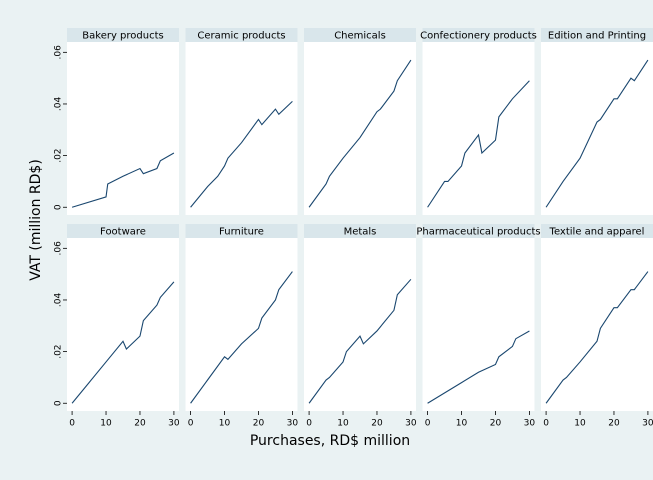 This screenshot has height=480, width=653. Describe the element at coordinates (330, 441) in the screenshot. I see `x-axis-title: Purchases, RD$ million` at that location.